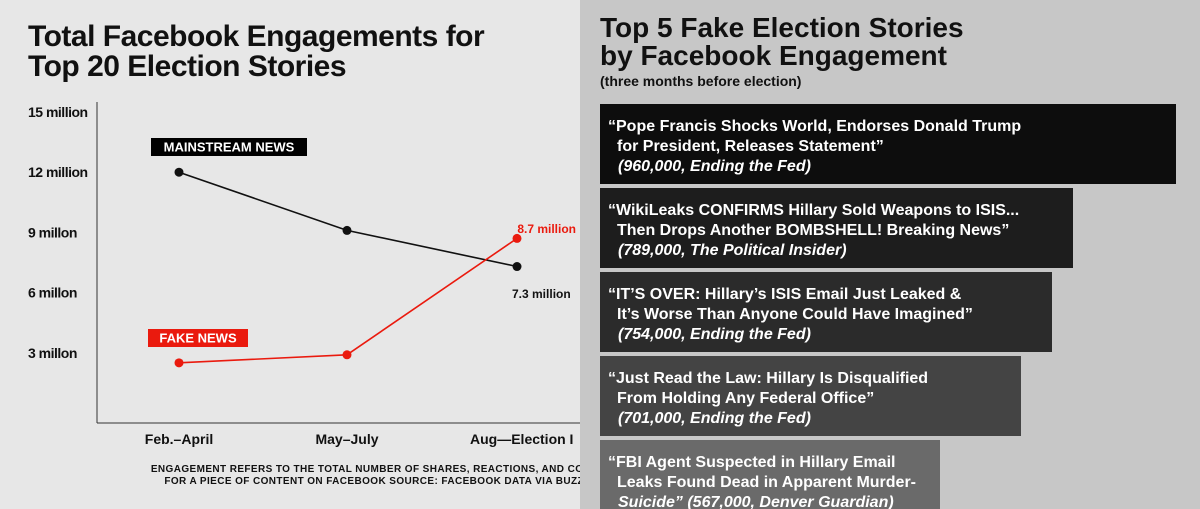 The image size is (1200, 509). What do you see at coordinates (52, 293) in the screenshot?
I see `y-tick-label: 6 millon` at bounding box center [52, 293].